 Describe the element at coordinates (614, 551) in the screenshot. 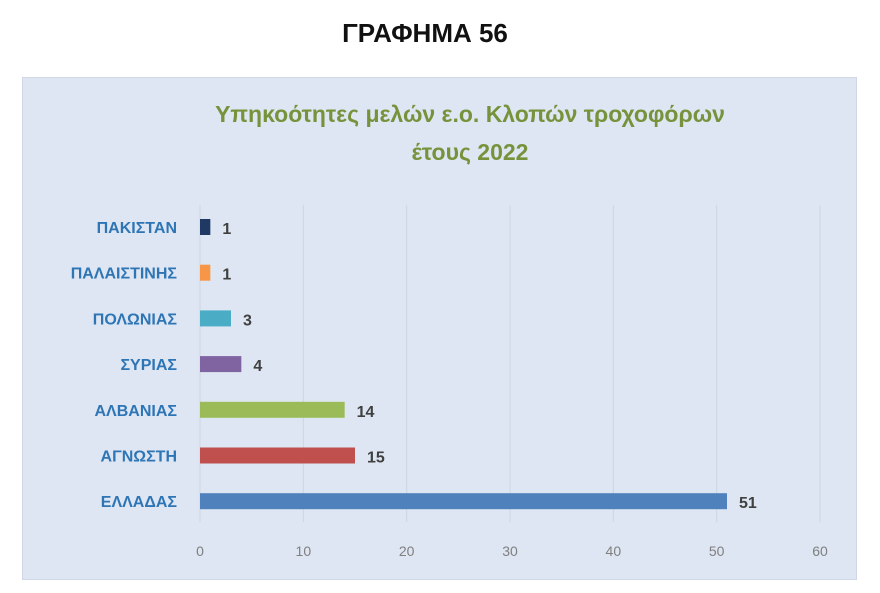

I see `x-tick-label: 40` at that location.